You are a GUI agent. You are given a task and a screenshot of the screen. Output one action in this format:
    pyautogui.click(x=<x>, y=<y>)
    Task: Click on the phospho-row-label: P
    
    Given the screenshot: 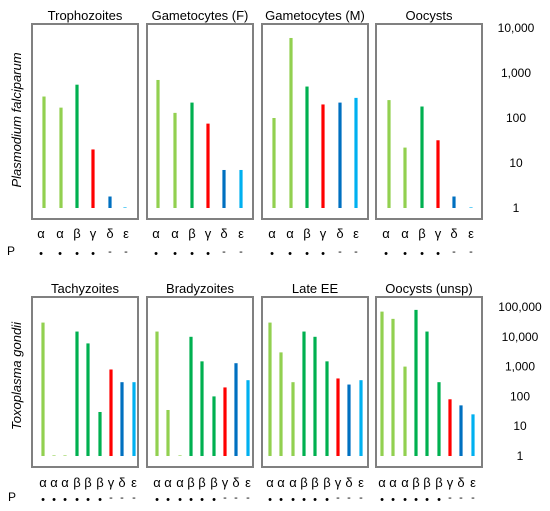 What is the action you would take?
    pyautogui.click(x=12, y=497)
    